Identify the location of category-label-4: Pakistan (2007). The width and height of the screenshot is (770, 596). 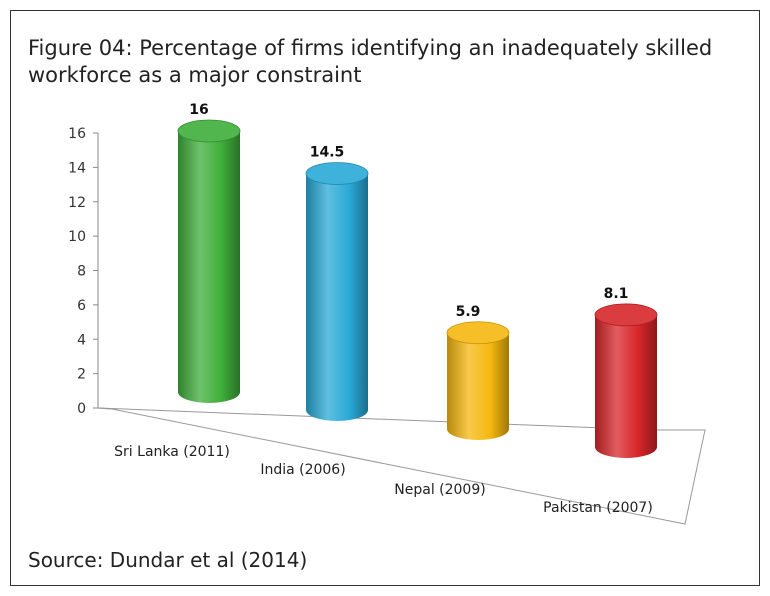
(598, 508).